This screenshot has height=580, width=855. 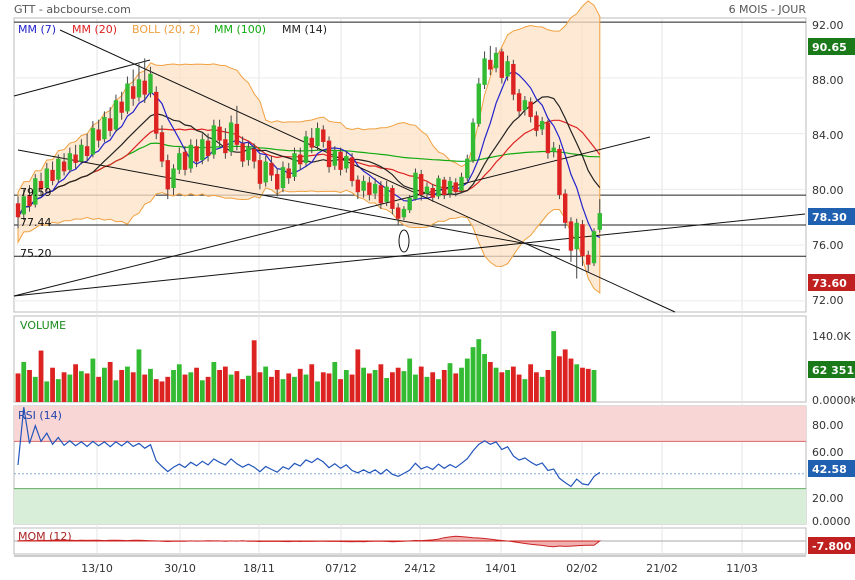 I want to click on high-marker-value: 90.65, so click(x=829, y=47).